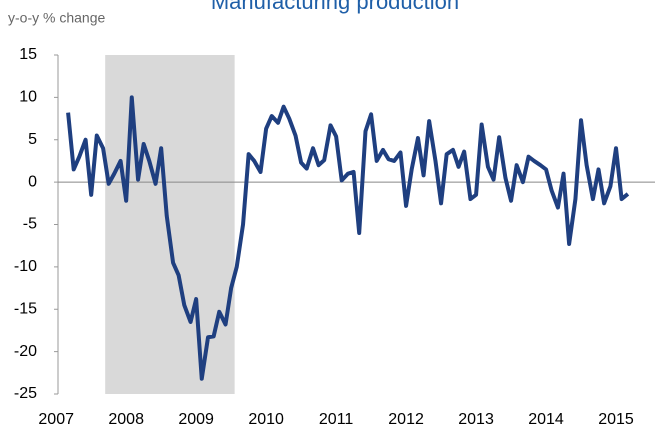 The width and height of the screenshot is (659, 430). Describe the element at coordinates (25, 308) in the screenshot. I see `y-tick-label: -15` at that location.